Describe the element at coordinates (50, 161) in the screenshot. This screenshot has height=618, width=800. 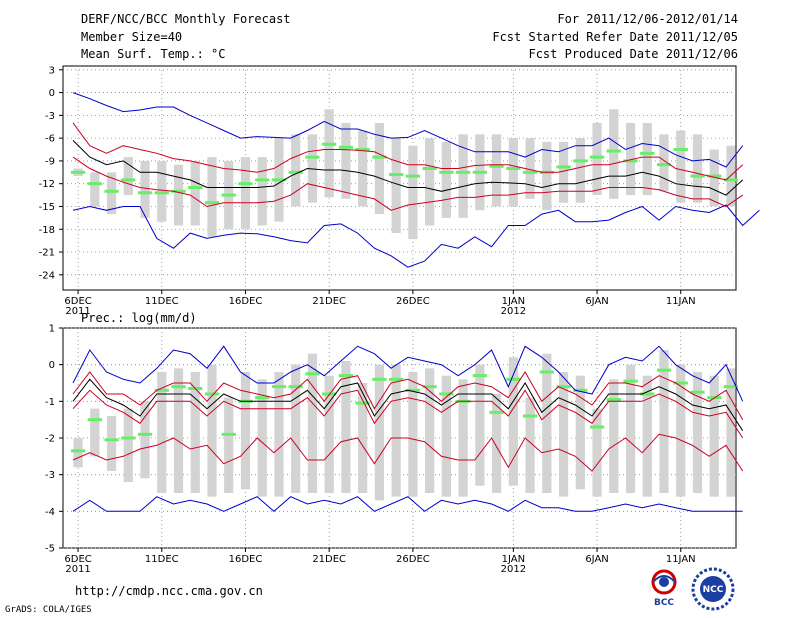
I see `chart1-ytick-label: -9` at that location.